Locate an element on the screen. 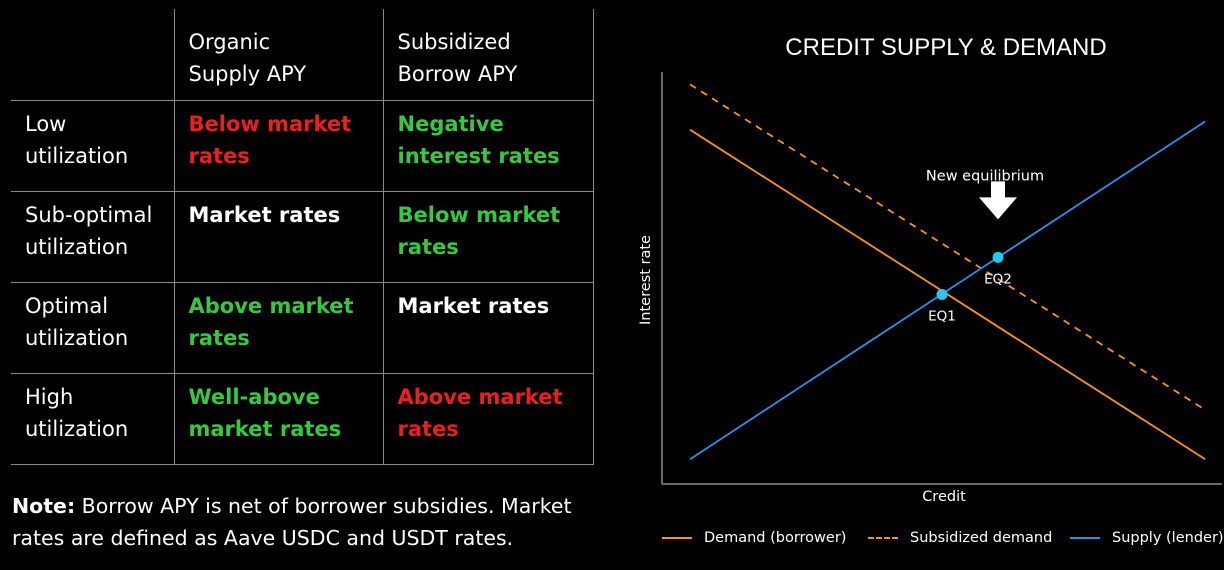 This screenshot has height=570, width=1224. column-header-label: Subsidized Borrow APY is located at coordinates (457, 58).